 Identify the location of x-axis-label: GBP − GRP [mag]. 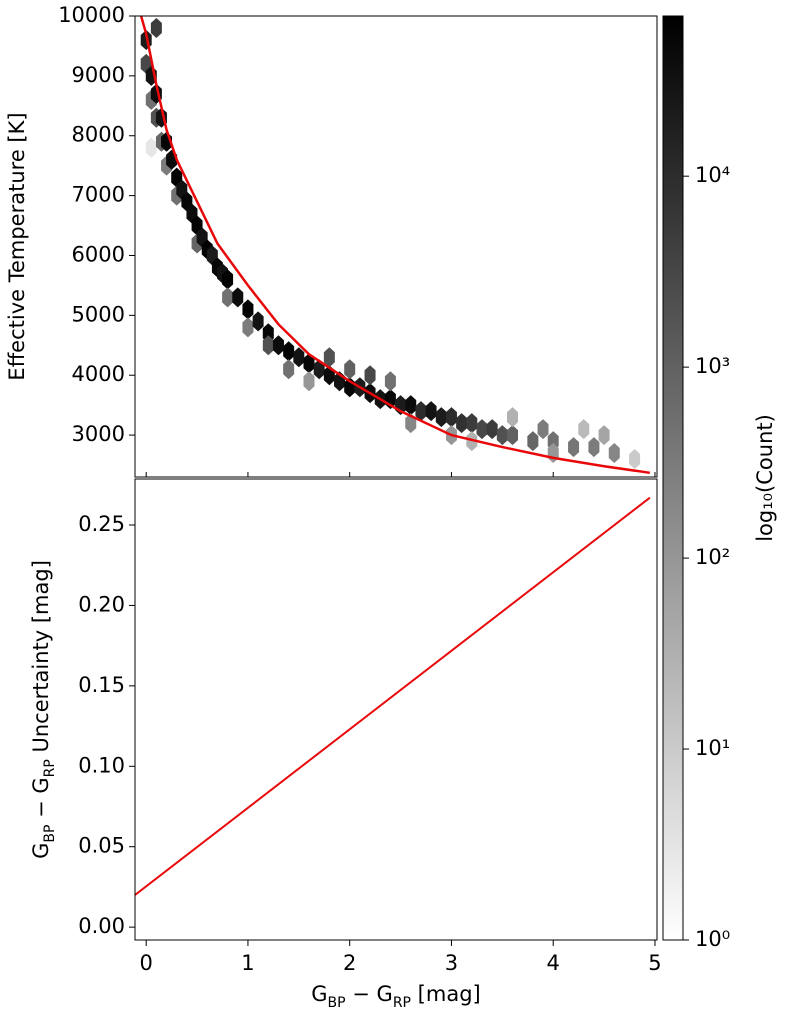
(395, 996).